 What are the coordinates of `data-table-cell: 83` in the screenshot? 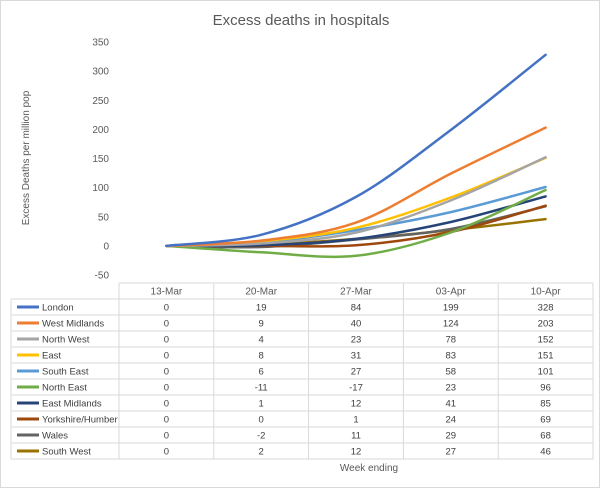 It's located at (451, 356).